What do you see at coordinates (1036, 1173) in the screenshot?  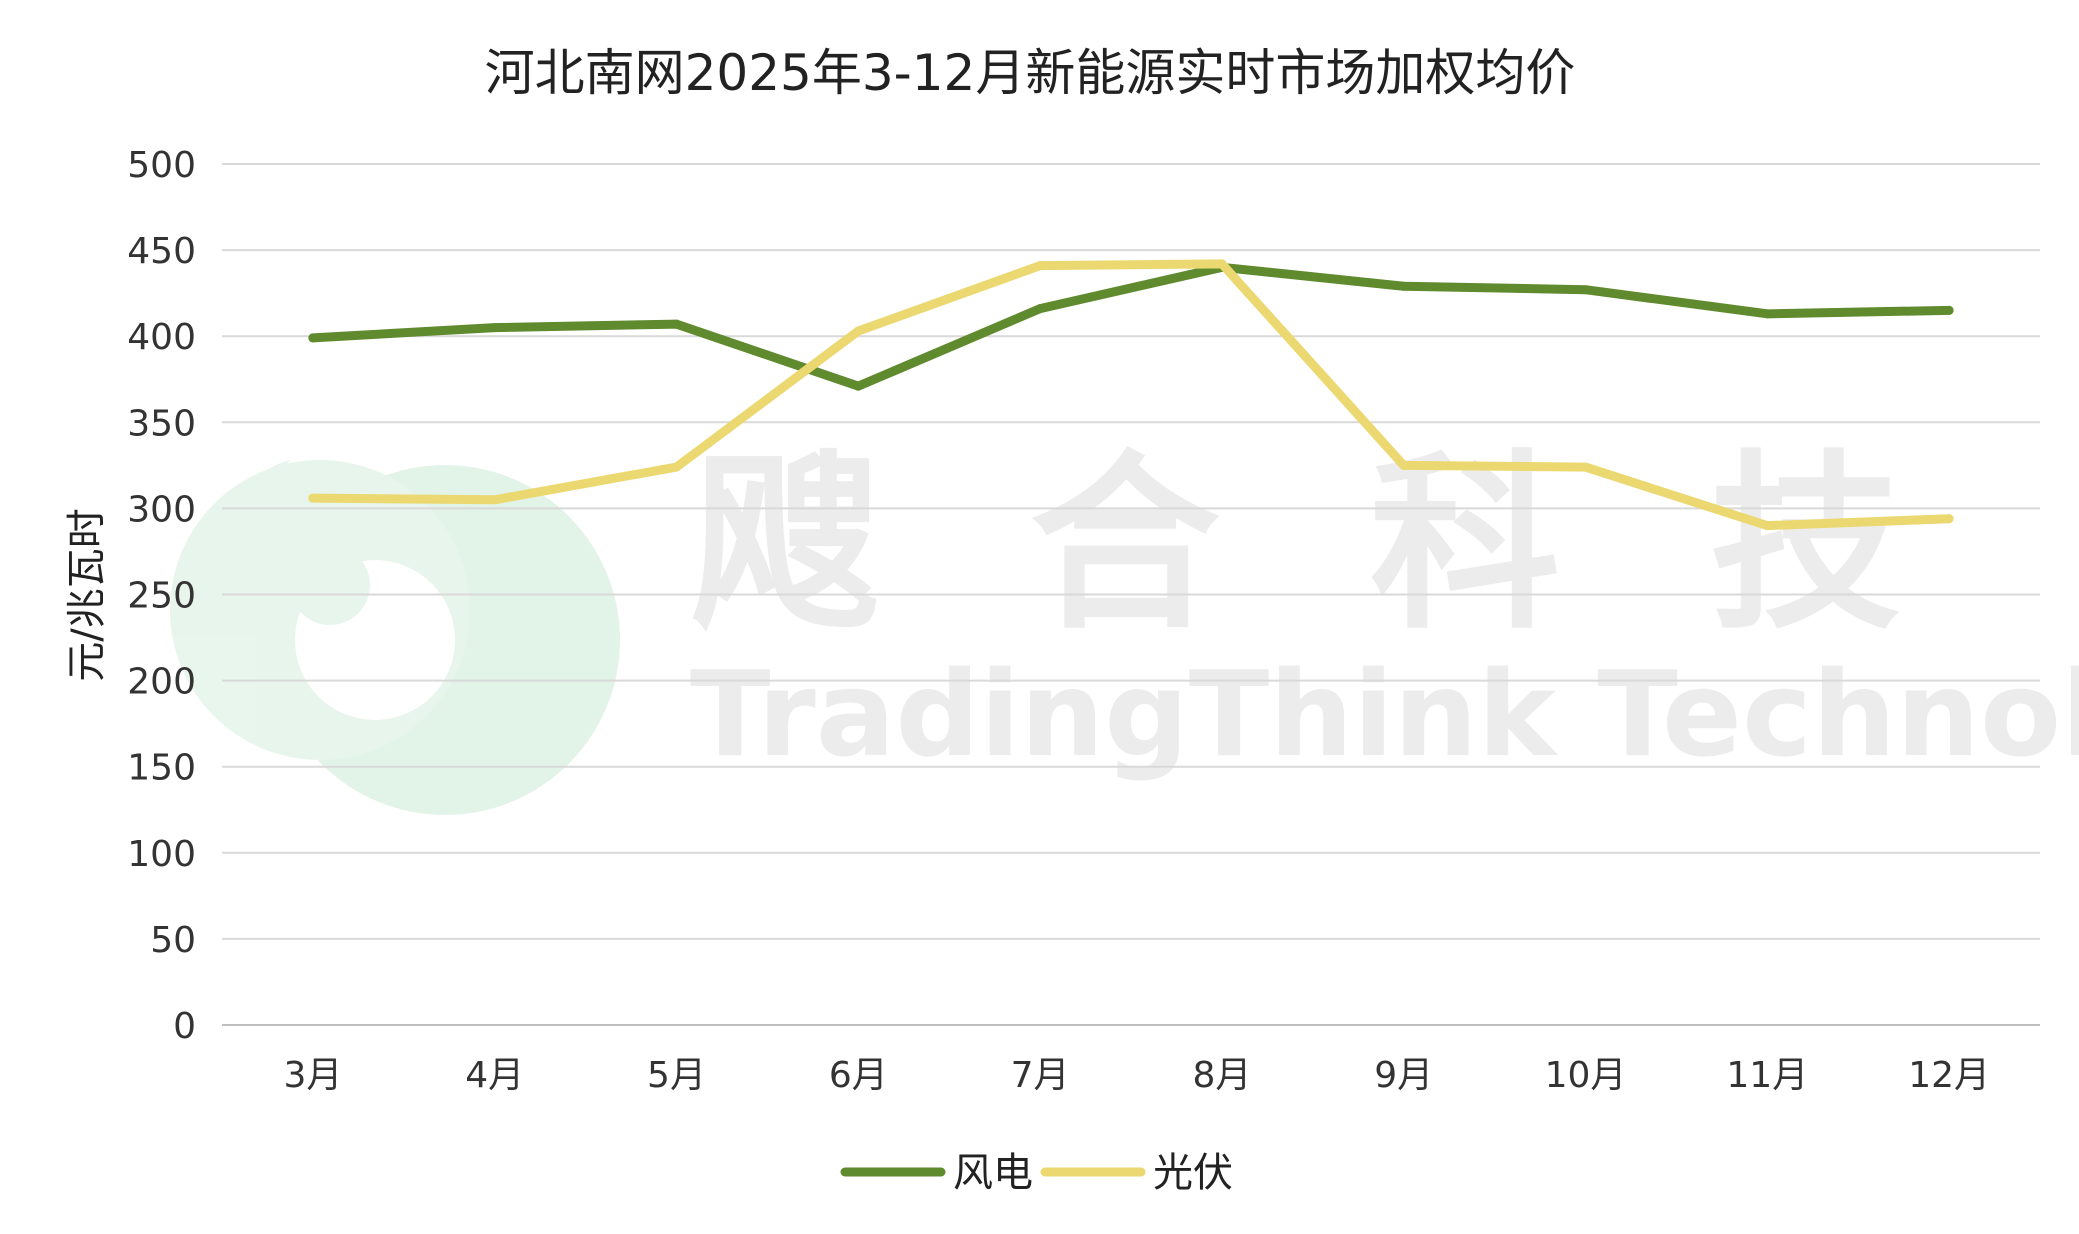 I see `legend: 风电 光伏` at bounding box center [1036, 1173].